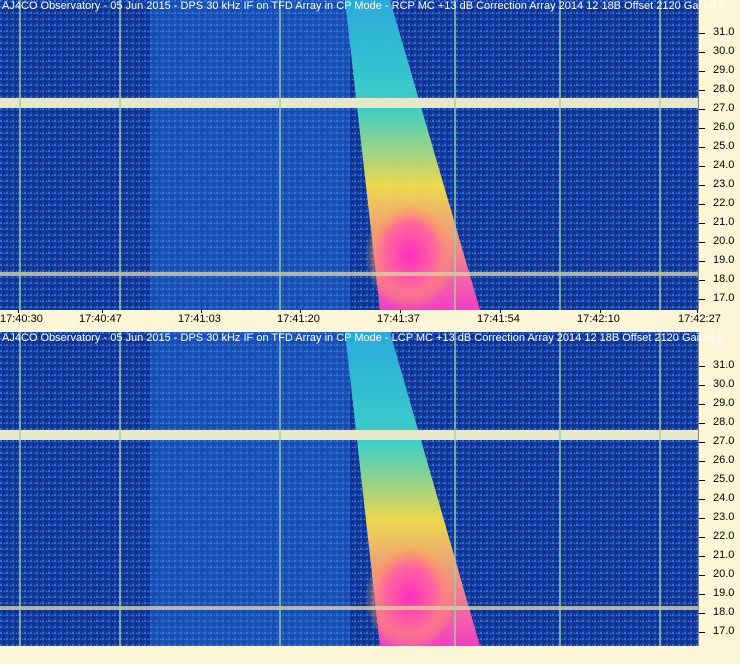 The width and height of the screenshot is (740, 664). Describe the element at coordinates (100, 319) in the screenshot. I see `time-label: 17:40:47` at that location.